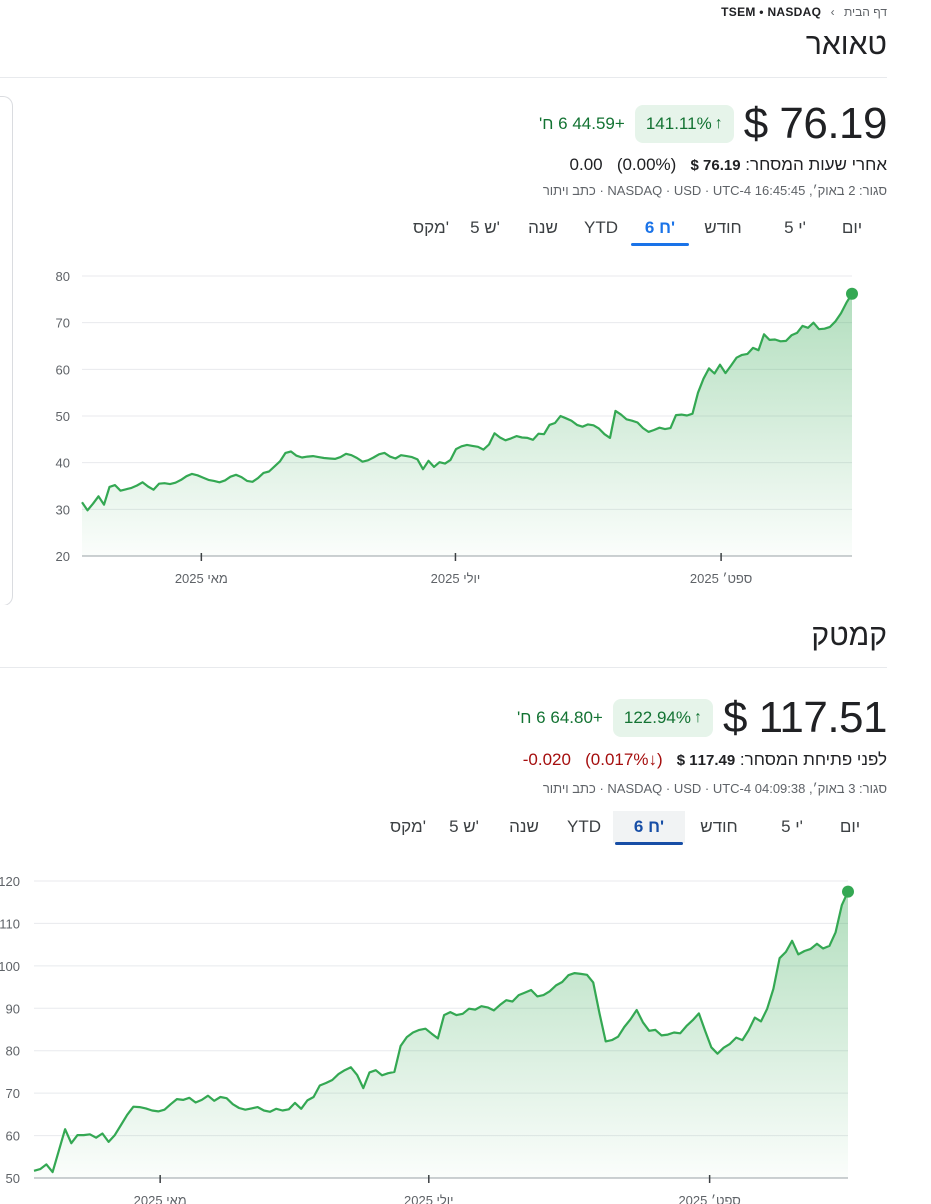 This screenshot has height=1204, width=931. I want to click on side-card-edge, so click(6, 350).